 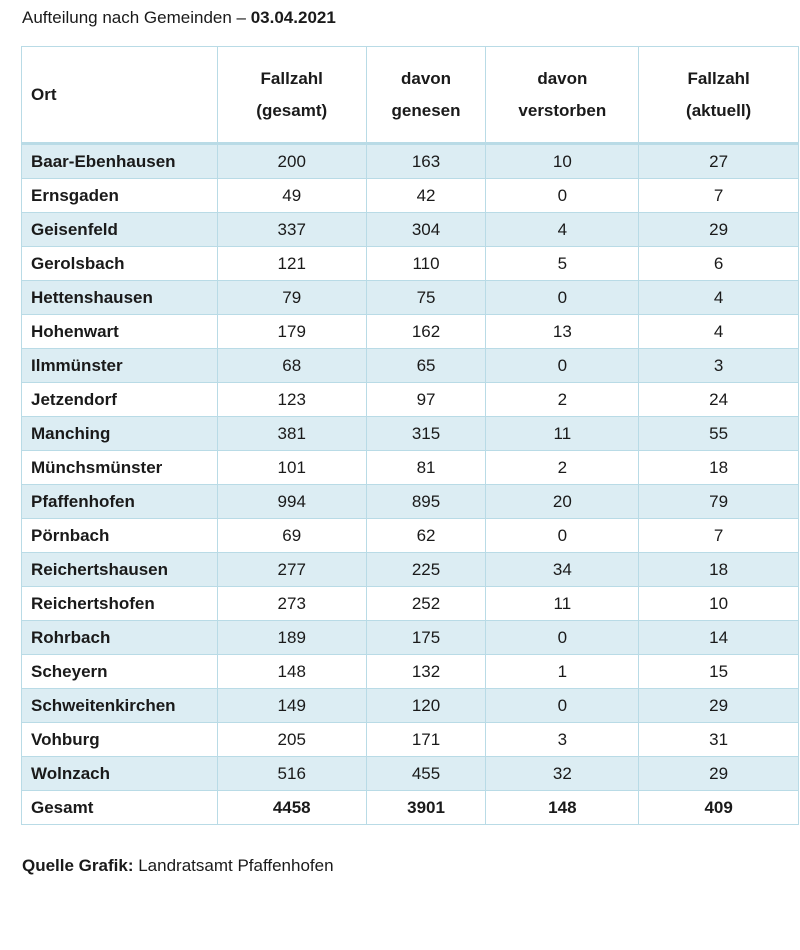 What do you see at coordinates (718, 365) in the screenshot?
I see `cell-fallzahl-aktuell: 3` at bounding box center [718, 365].